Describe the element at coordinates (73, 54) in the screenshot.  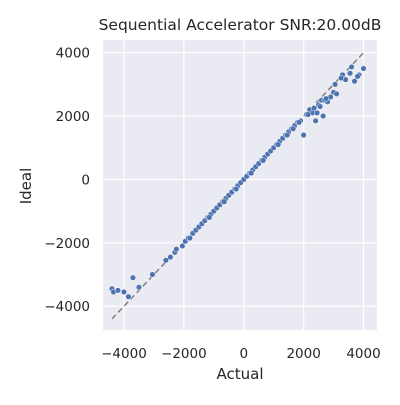
I see `y-tick-label: 4000` at that location.